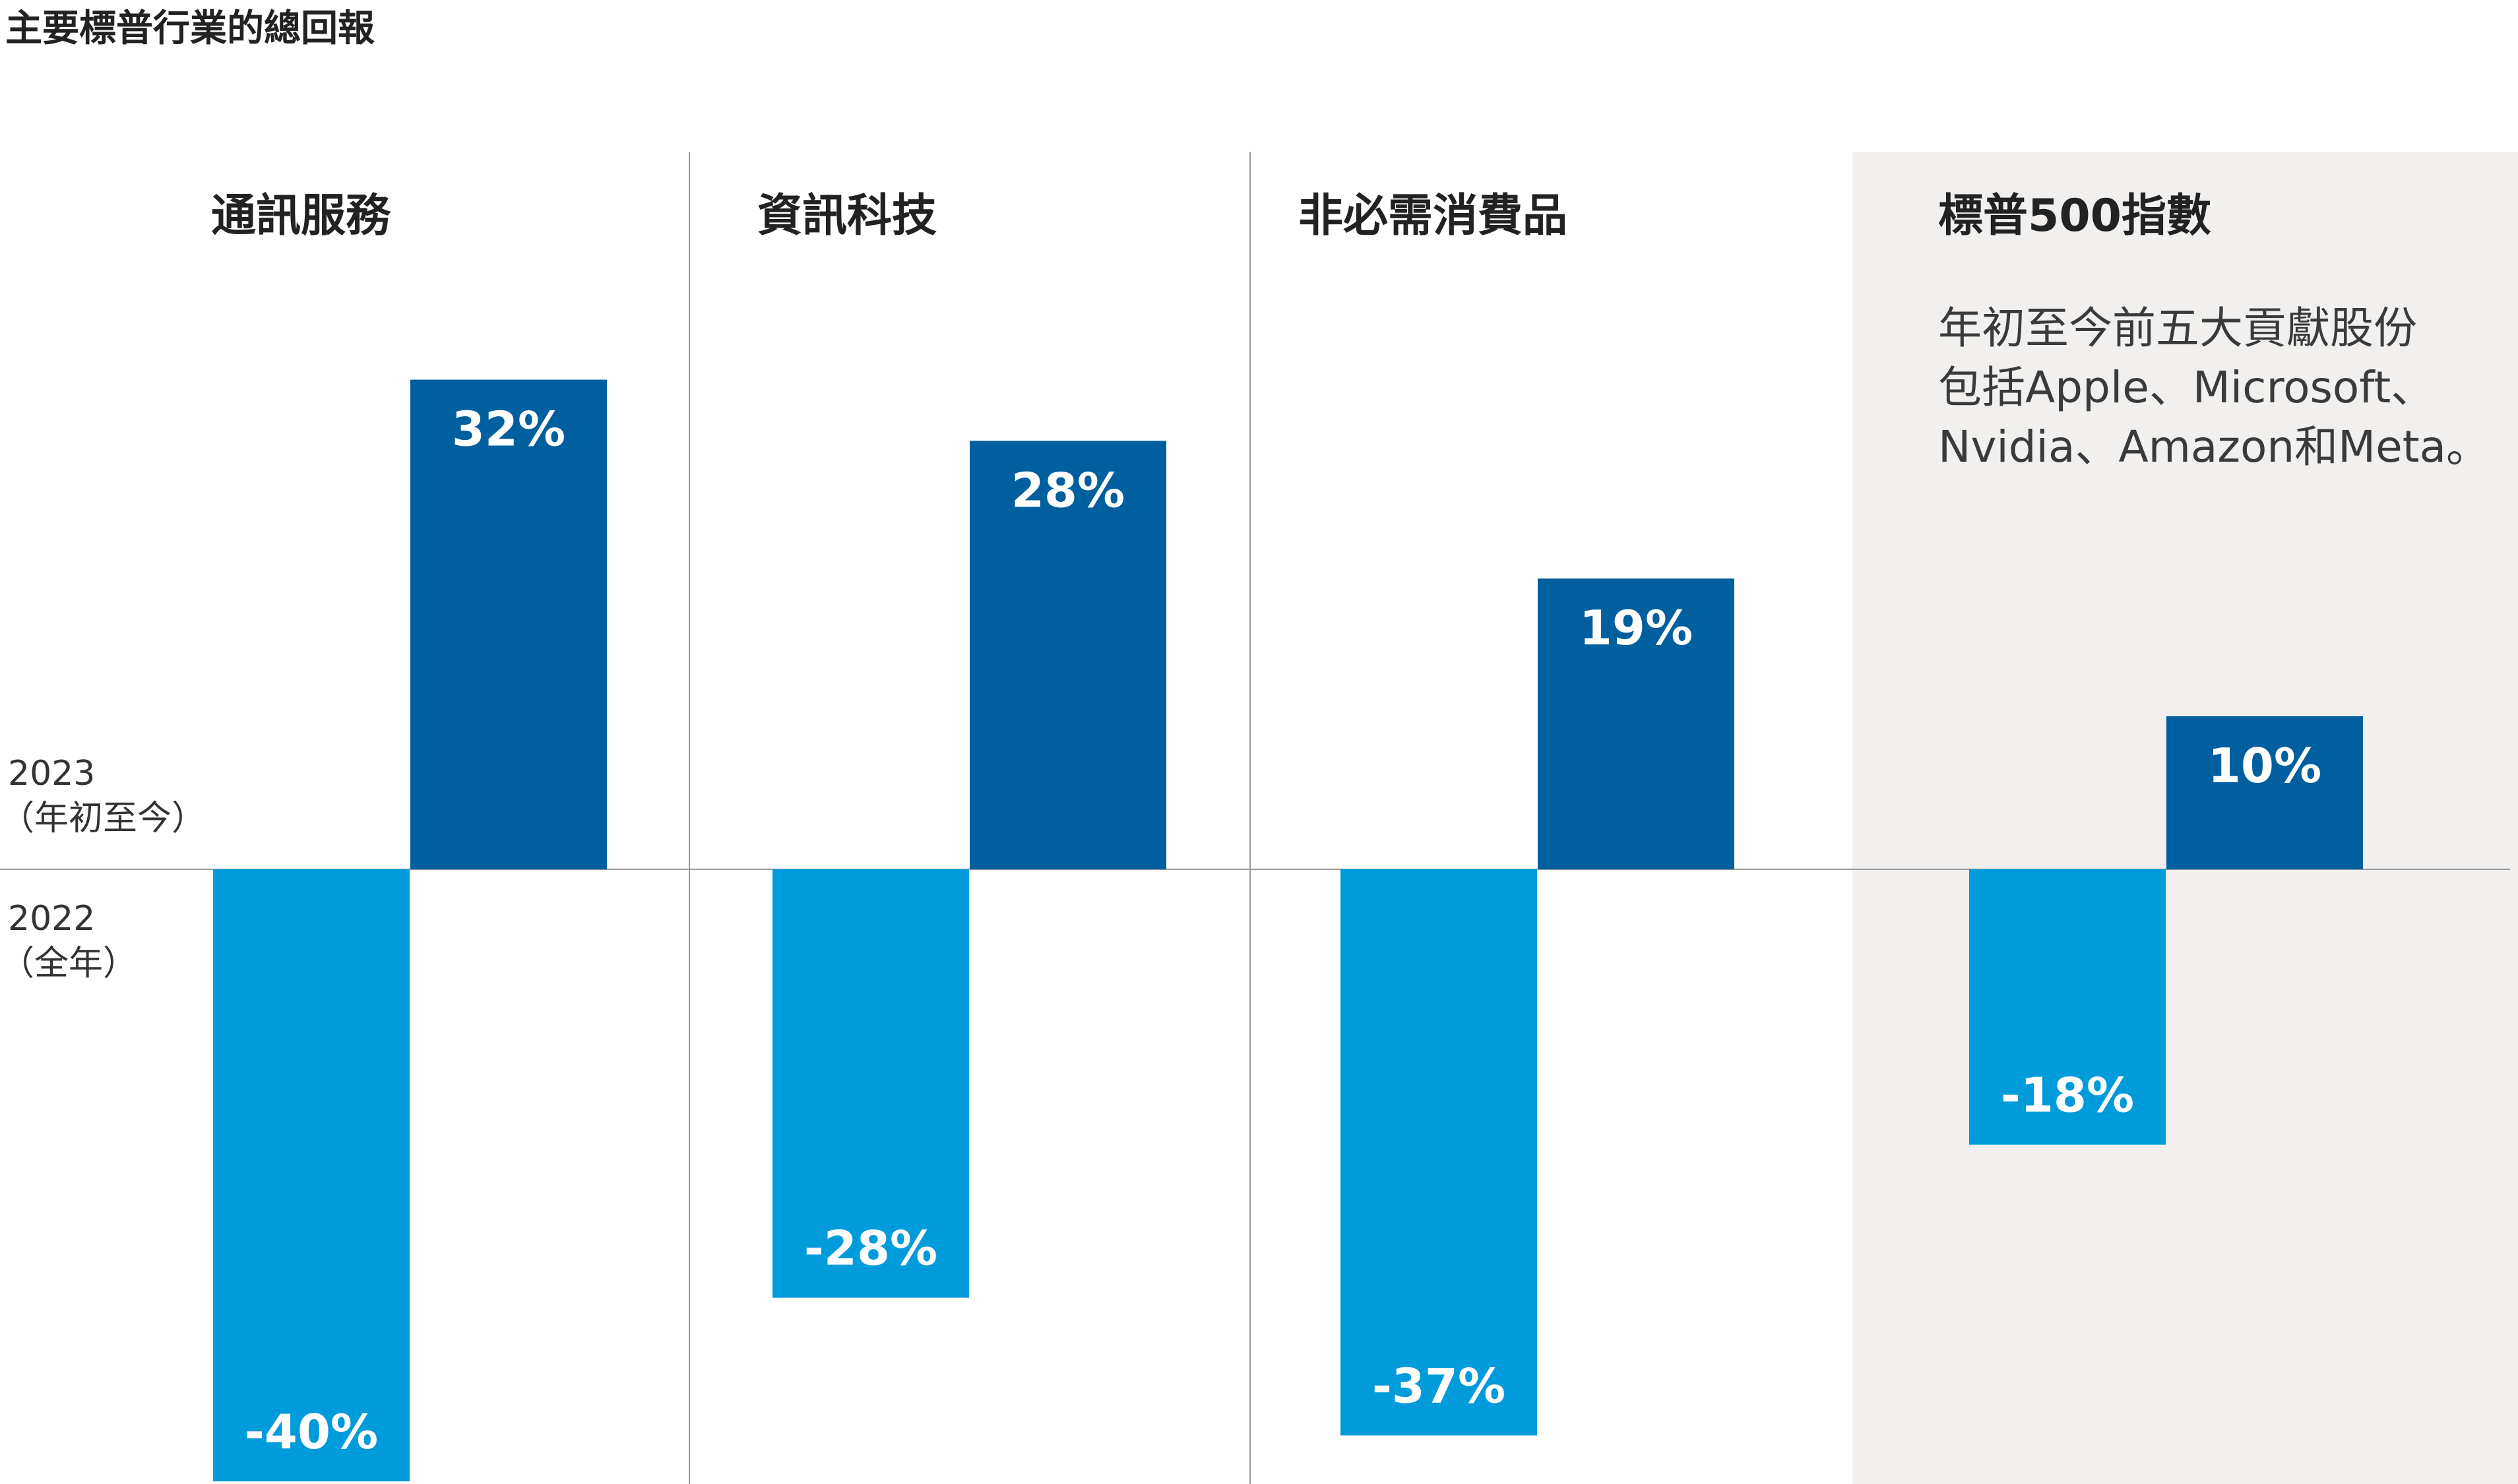  What do you see at coordinates (1211, 216) in the screenshot?
I see `category-labels-group: 通訊服務 資訊科技 非必需消費品 標普500指數` at bounding box center [1211, 216].